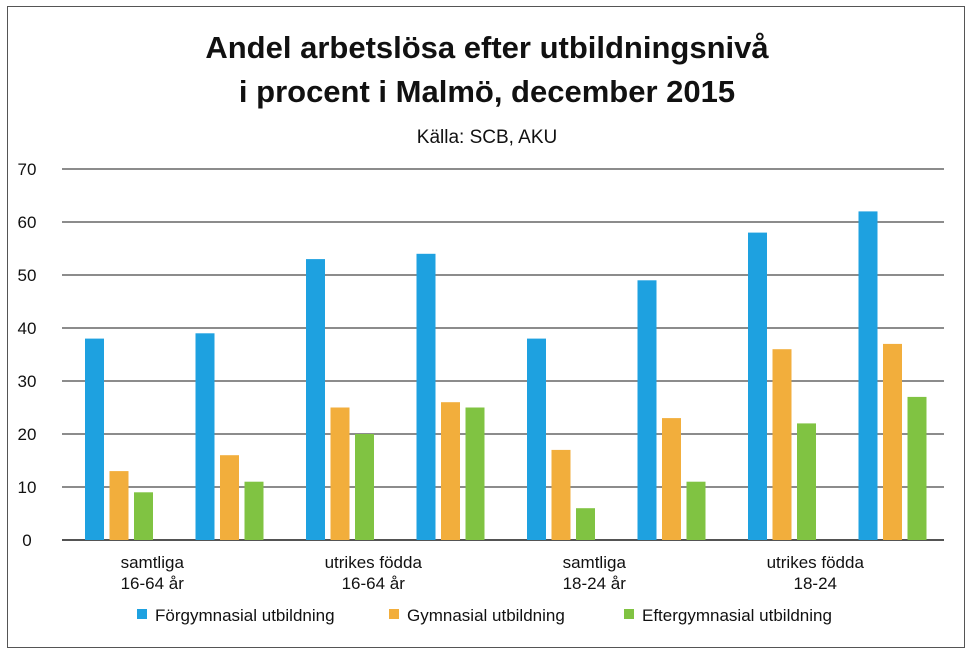 Image resolution: width=974 pixels, height=660 pixels. I want to click on category-label-1: samtliga 16-64 år, so click(153, 573).